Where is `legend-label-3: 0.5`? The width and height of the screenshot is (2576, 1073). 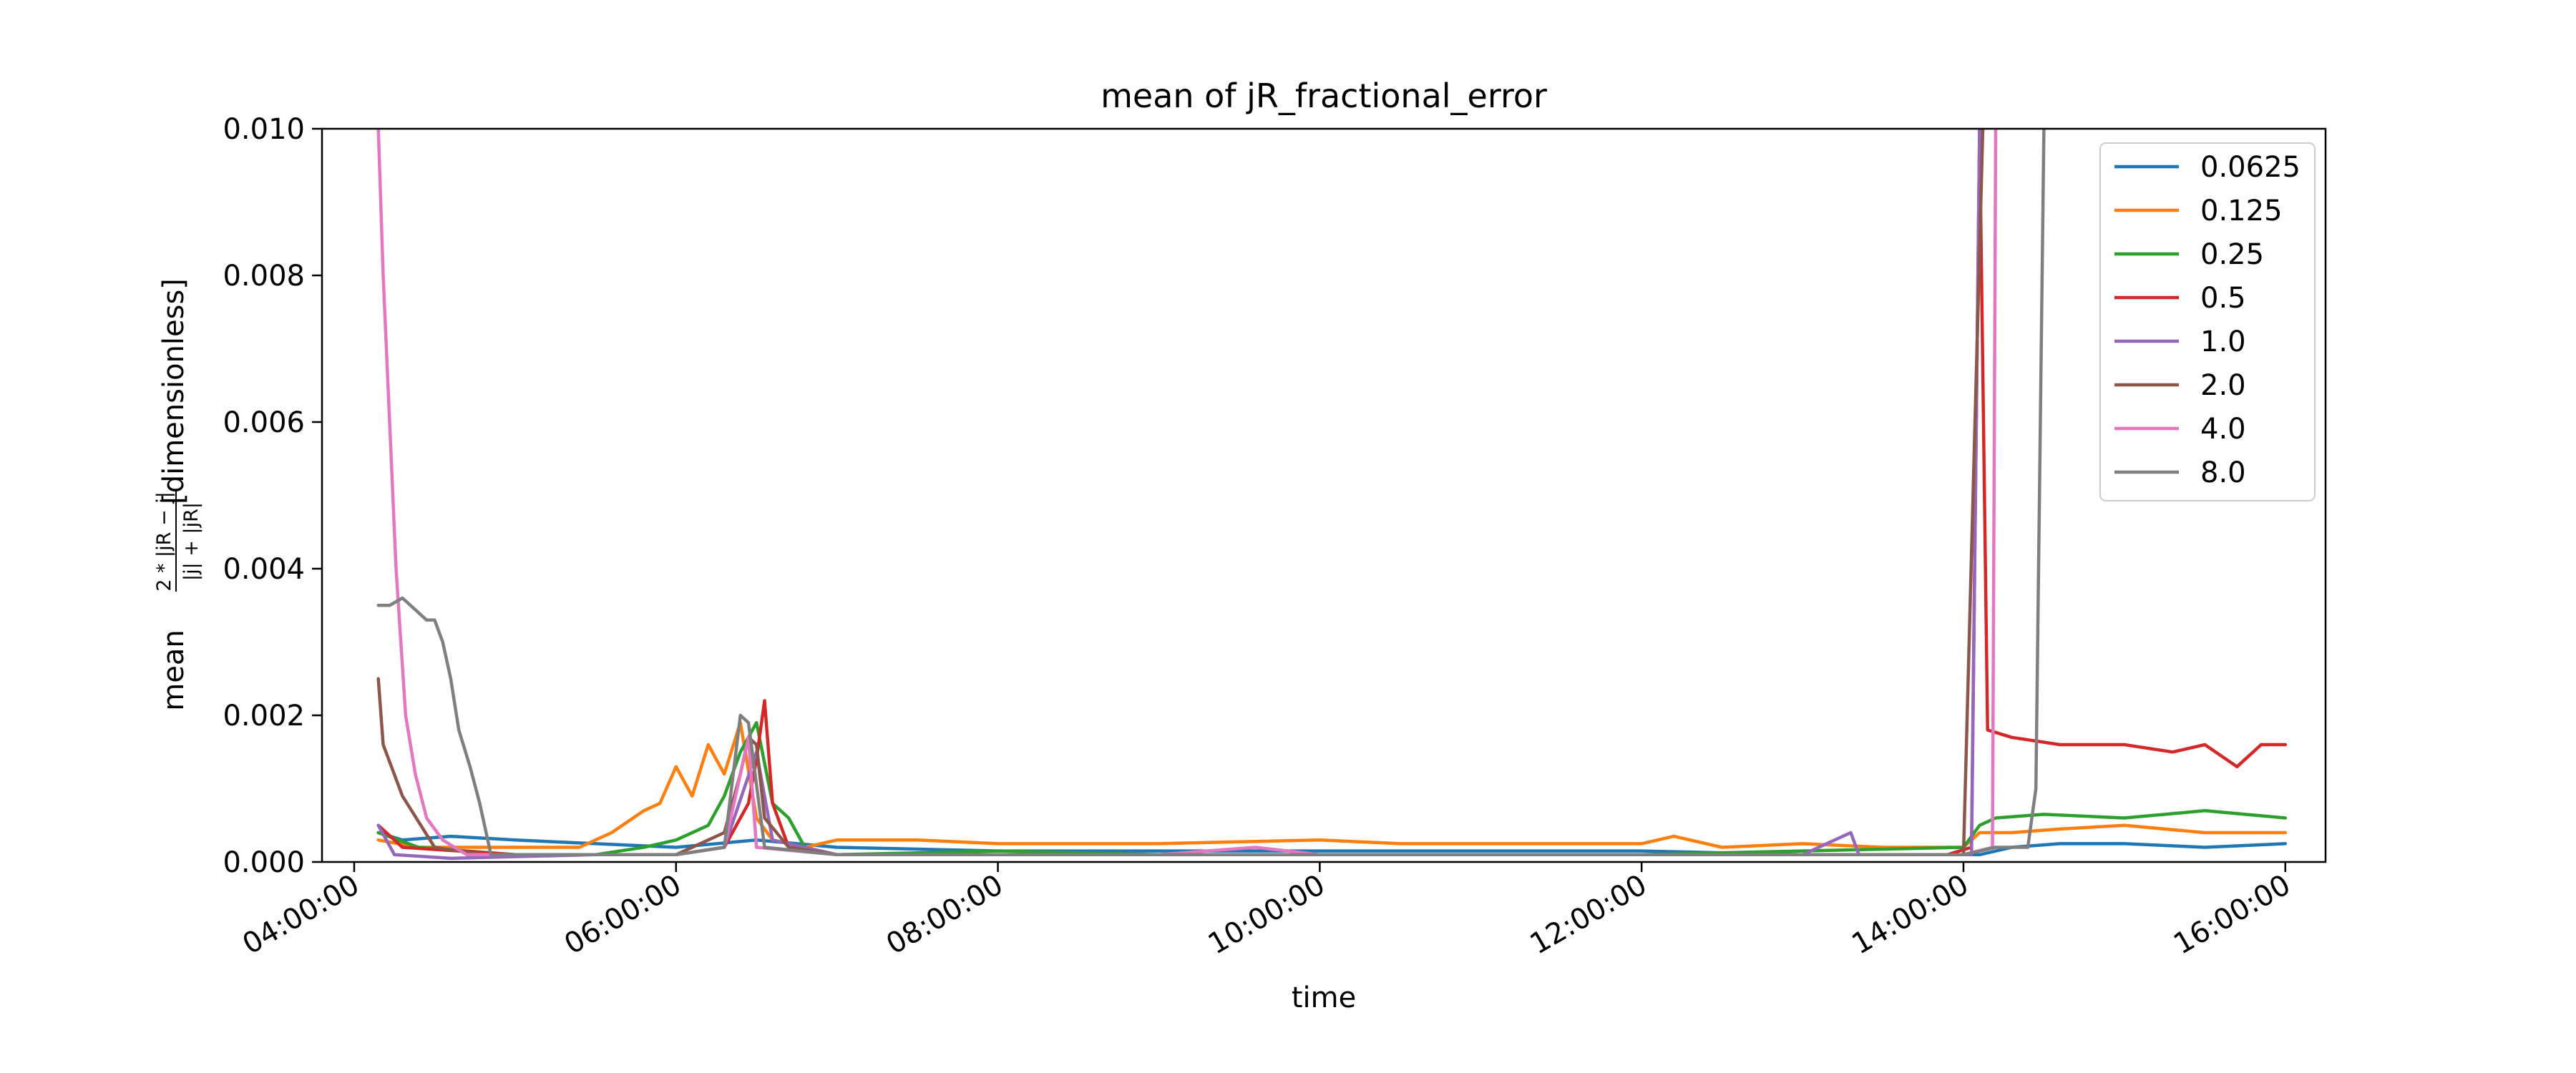 legend-label-3: 0.5 is located at coordinates (2223, 298).